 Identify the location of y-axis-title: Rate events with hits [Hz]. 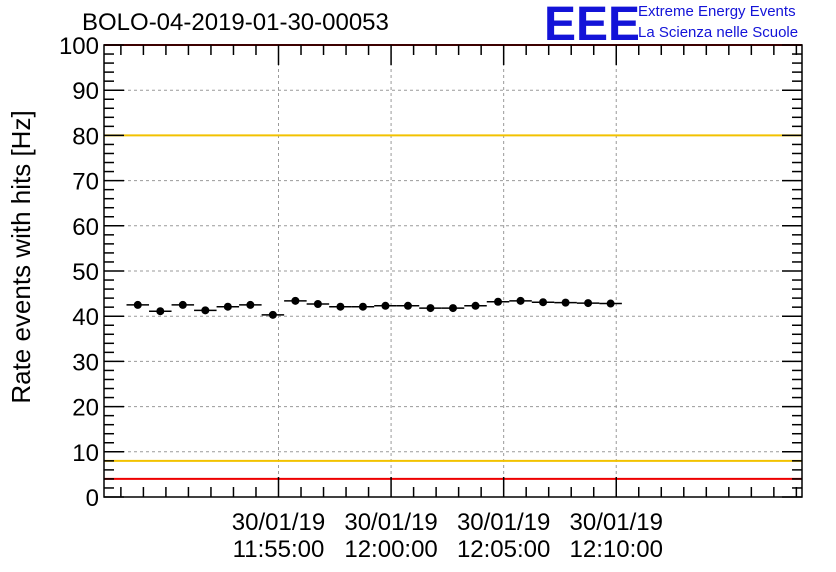
(21, 256).